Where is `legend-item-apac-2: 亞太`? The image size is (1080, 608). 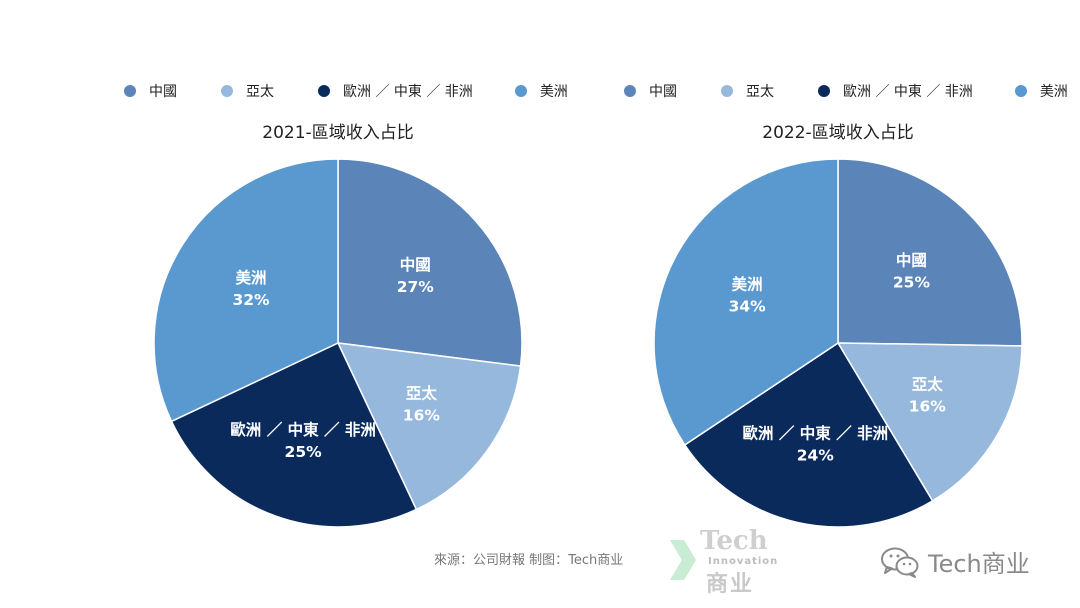
legend-item-apac-2: 亞太 is located at coordinates (747, 91).